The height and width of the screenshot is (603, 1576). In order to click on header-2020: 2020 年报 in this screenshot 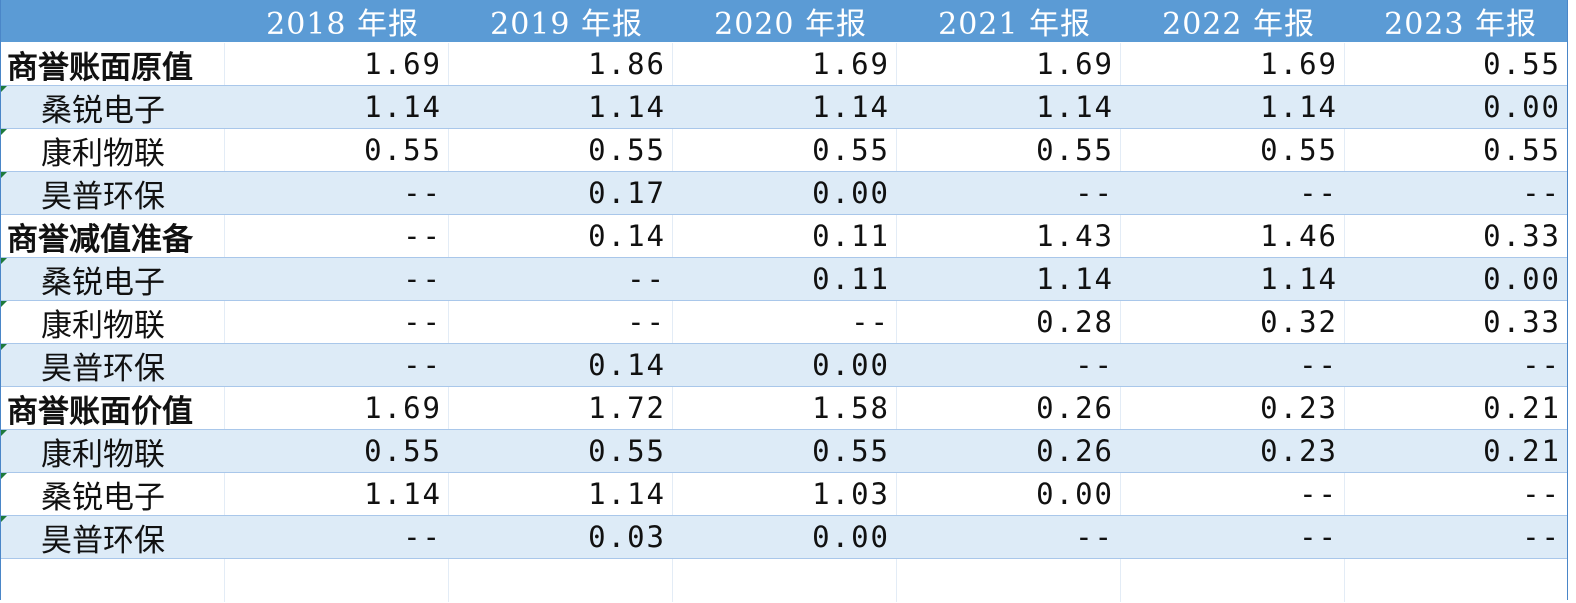, I will do `click(790, 24)`.